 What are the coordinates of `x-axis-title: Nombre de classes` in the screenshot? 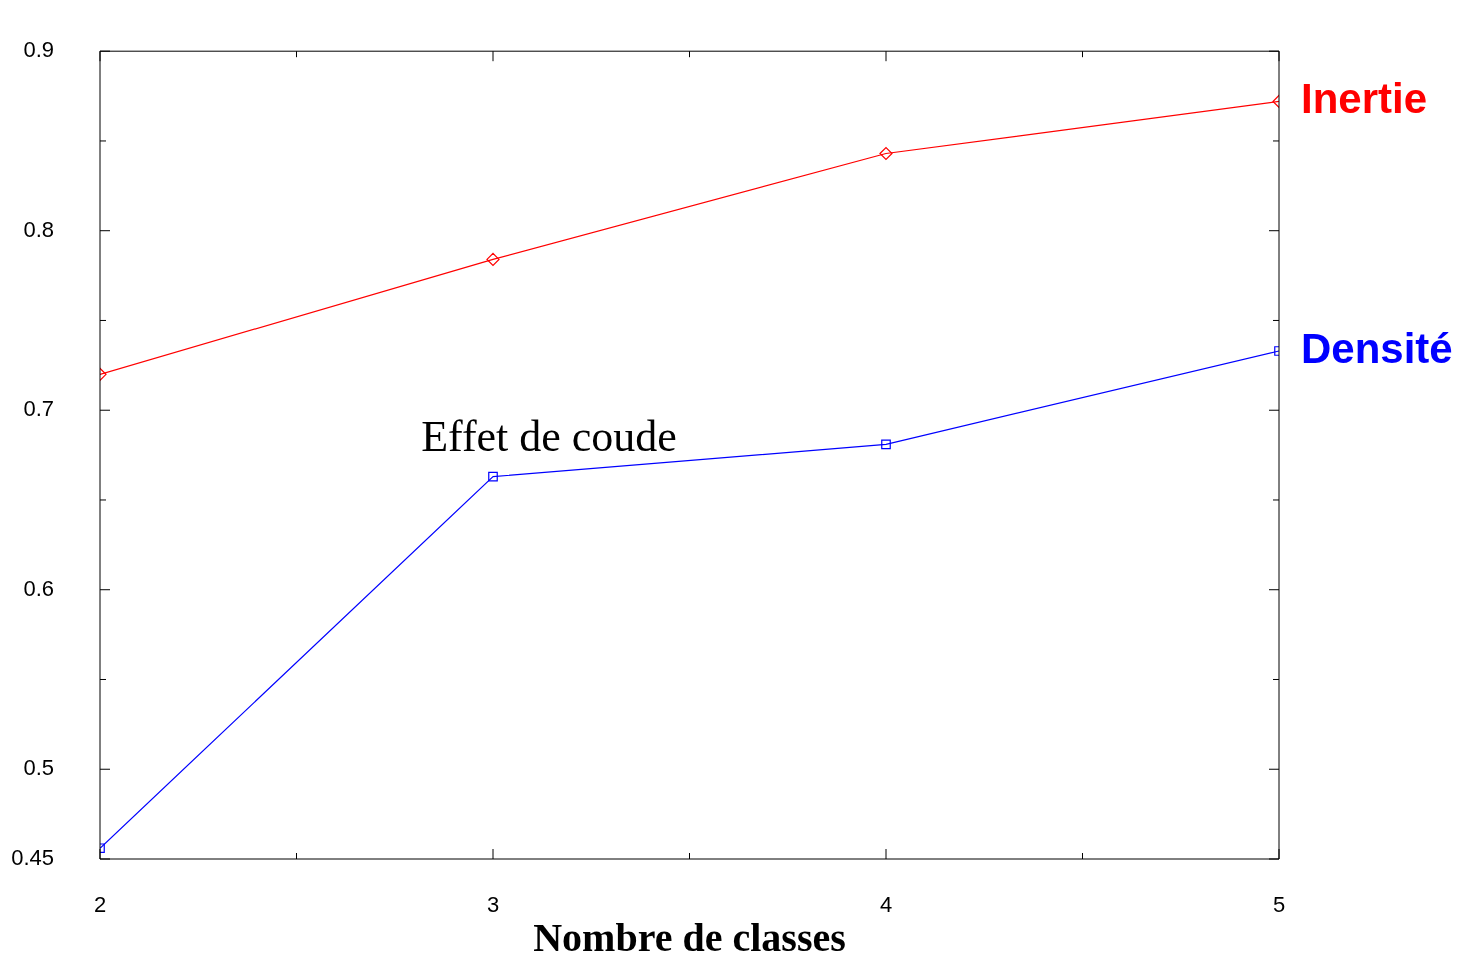 It's located at (689, 938).